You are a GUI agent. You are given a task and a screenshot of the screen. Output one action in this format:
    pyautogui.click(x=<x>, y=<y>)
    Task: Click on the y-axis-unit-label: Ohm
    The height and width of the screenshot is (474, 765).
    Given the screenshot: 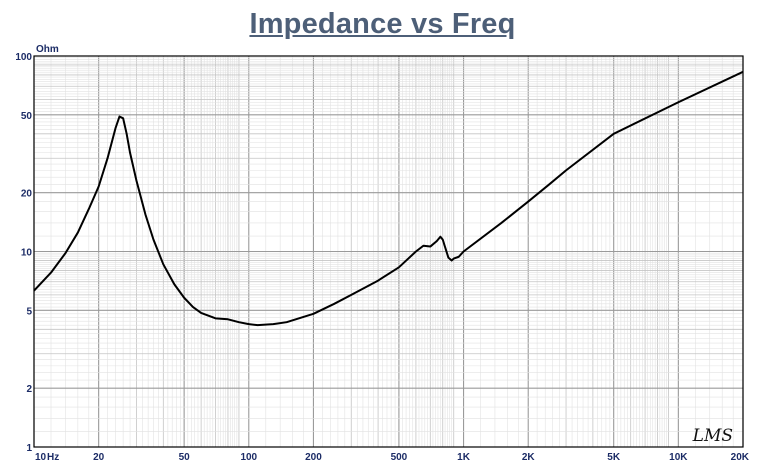 What is the action you would take?
    pyautogui.click(x=47, y=49)
    